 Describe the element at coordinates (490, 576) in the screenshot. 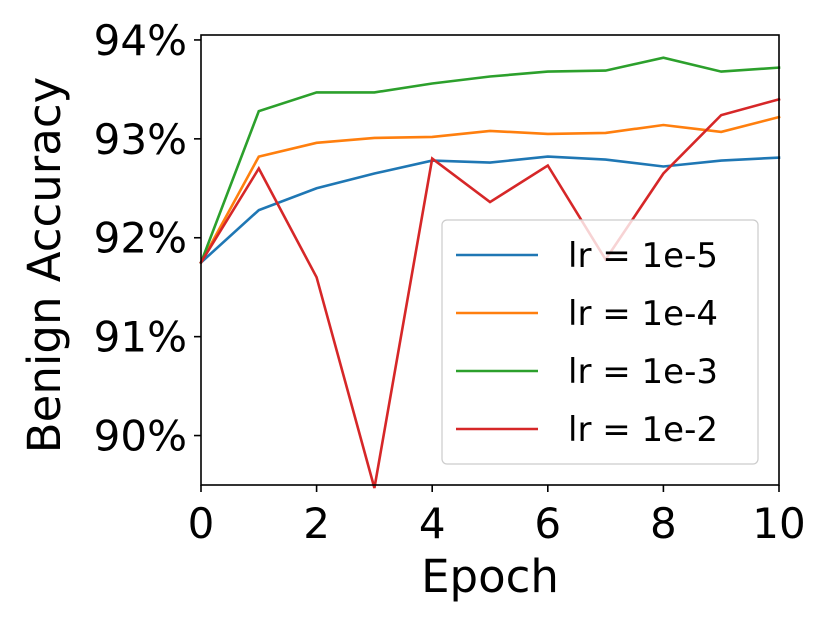

I see `x-axis-title: Epoch` at that location.